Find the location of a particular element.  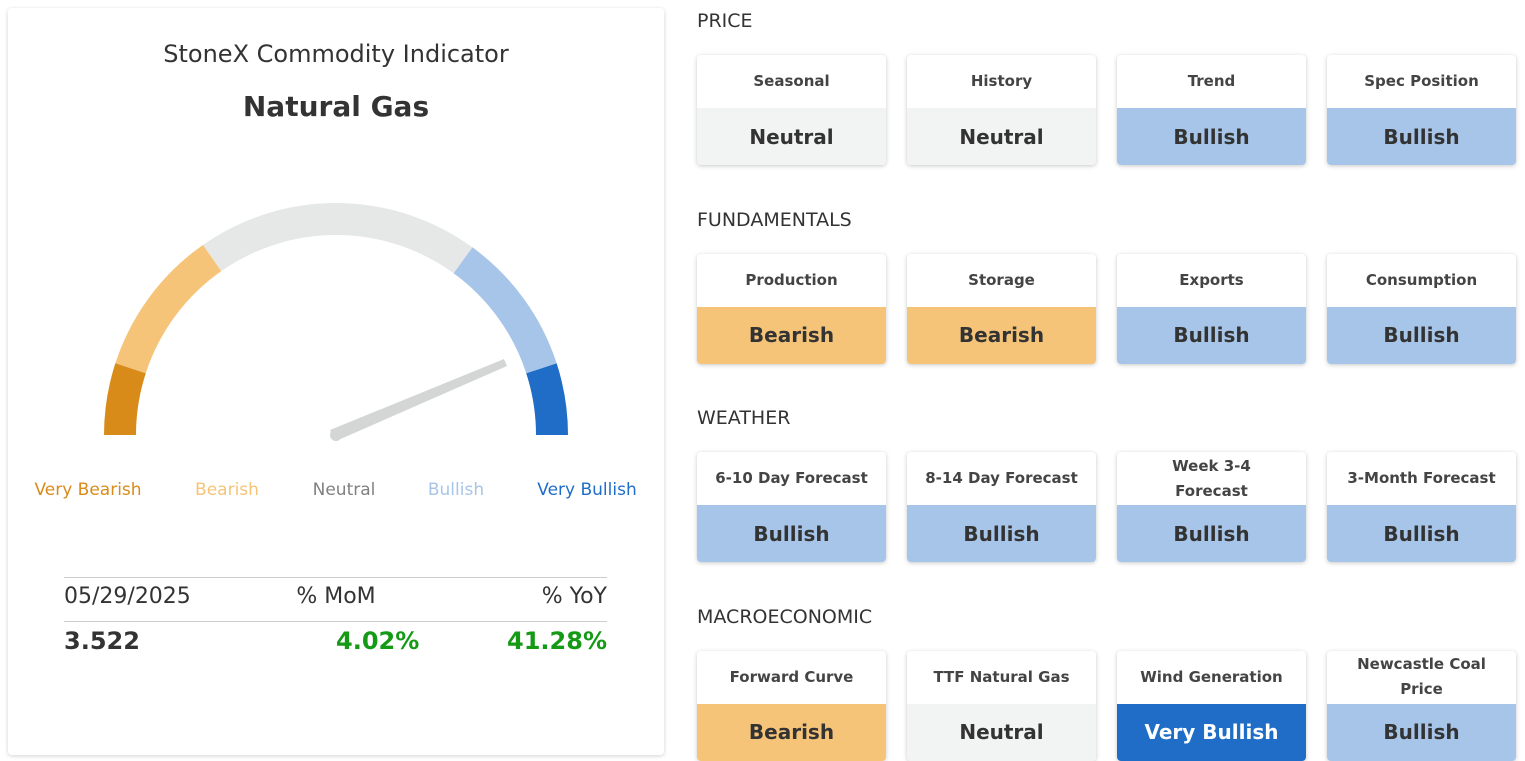

signal-card: Newcastle Coal Price Bullish is located at coordinates (1421, 706).